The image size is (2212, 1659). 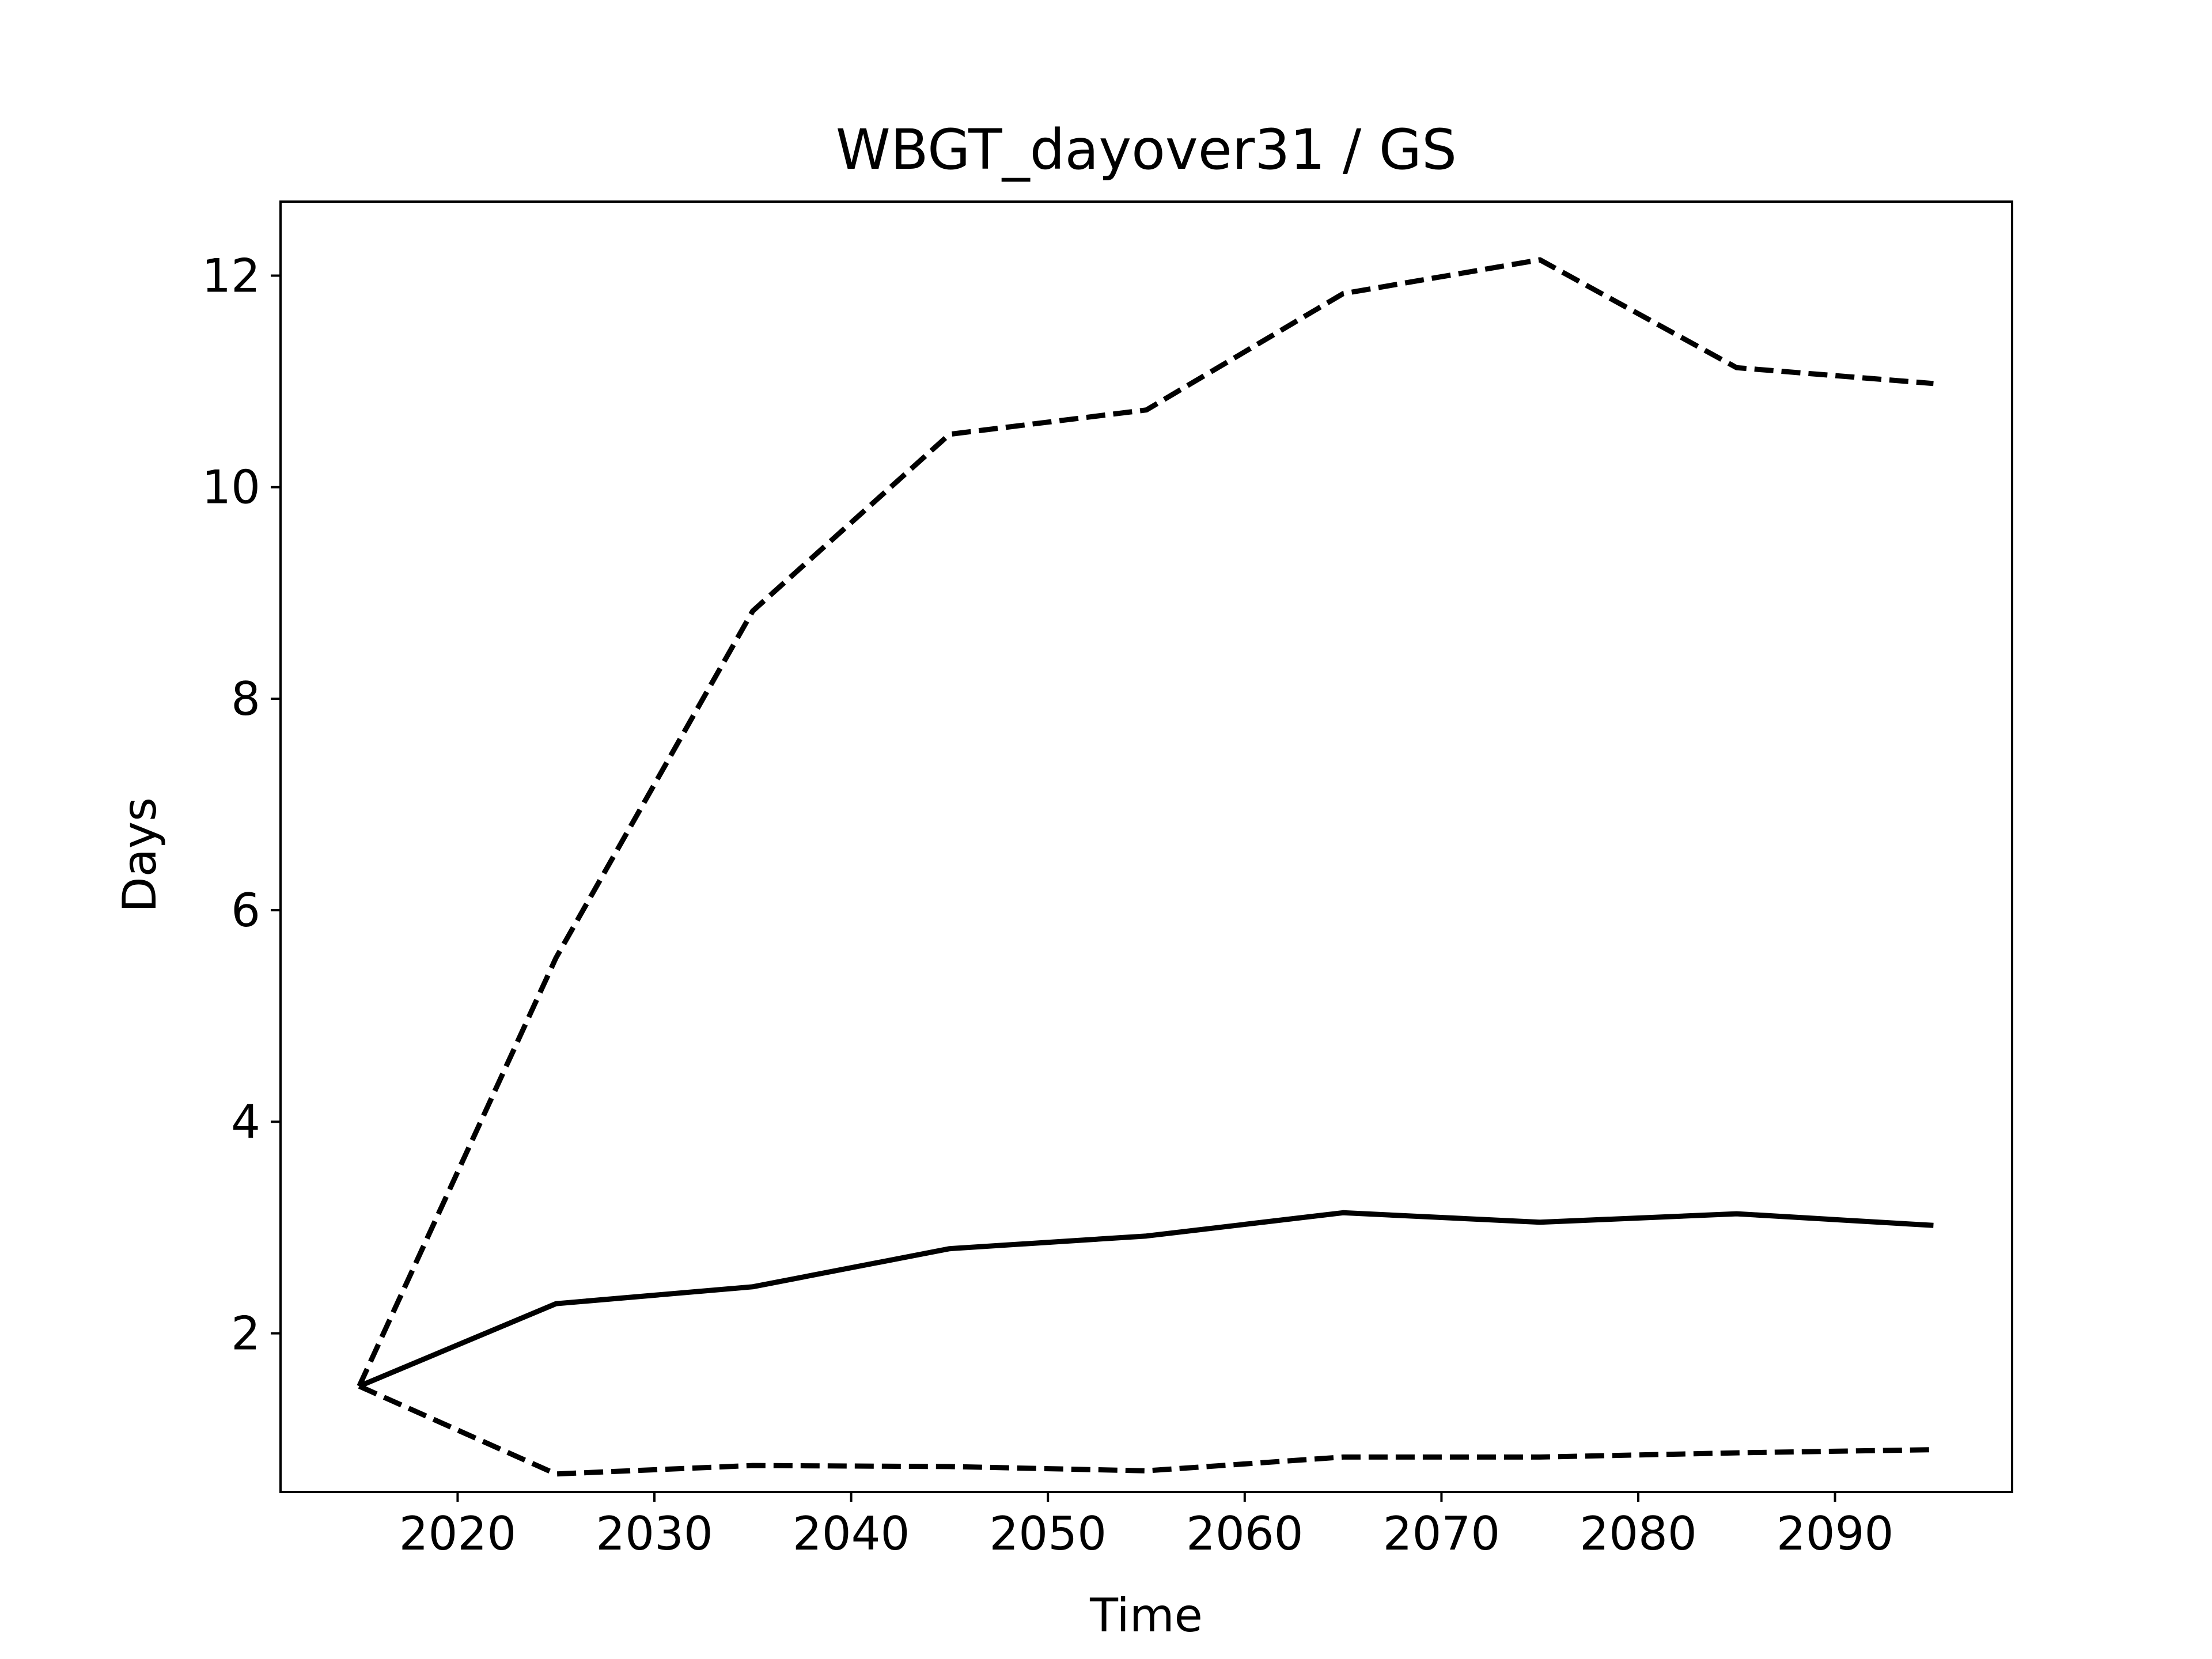 I want to click on y-tick-label: 2, so click(x=245, y=1334).